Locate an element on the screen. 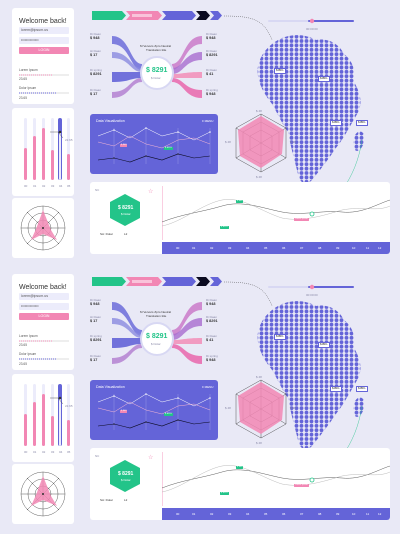  tick-7: 07 is located at coordinates (302, 514).